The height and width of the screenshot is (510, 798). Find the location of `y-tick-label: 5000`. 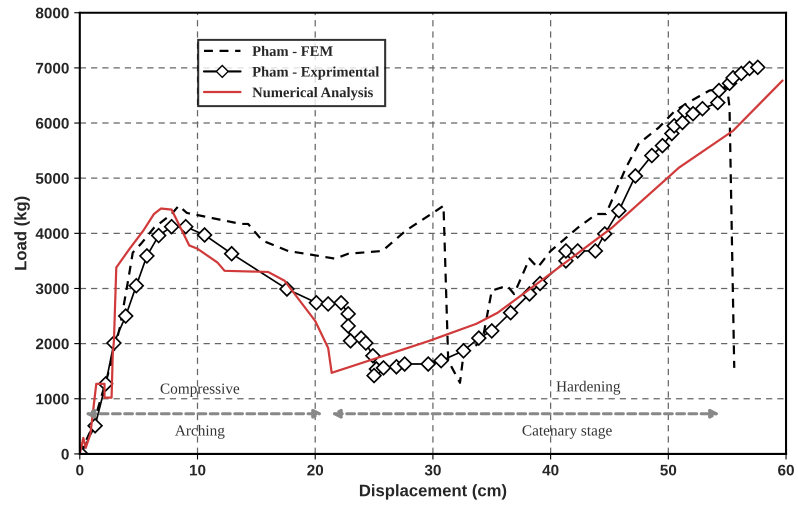

y-tick-label: 5000 is located at coordinates (52, 178).